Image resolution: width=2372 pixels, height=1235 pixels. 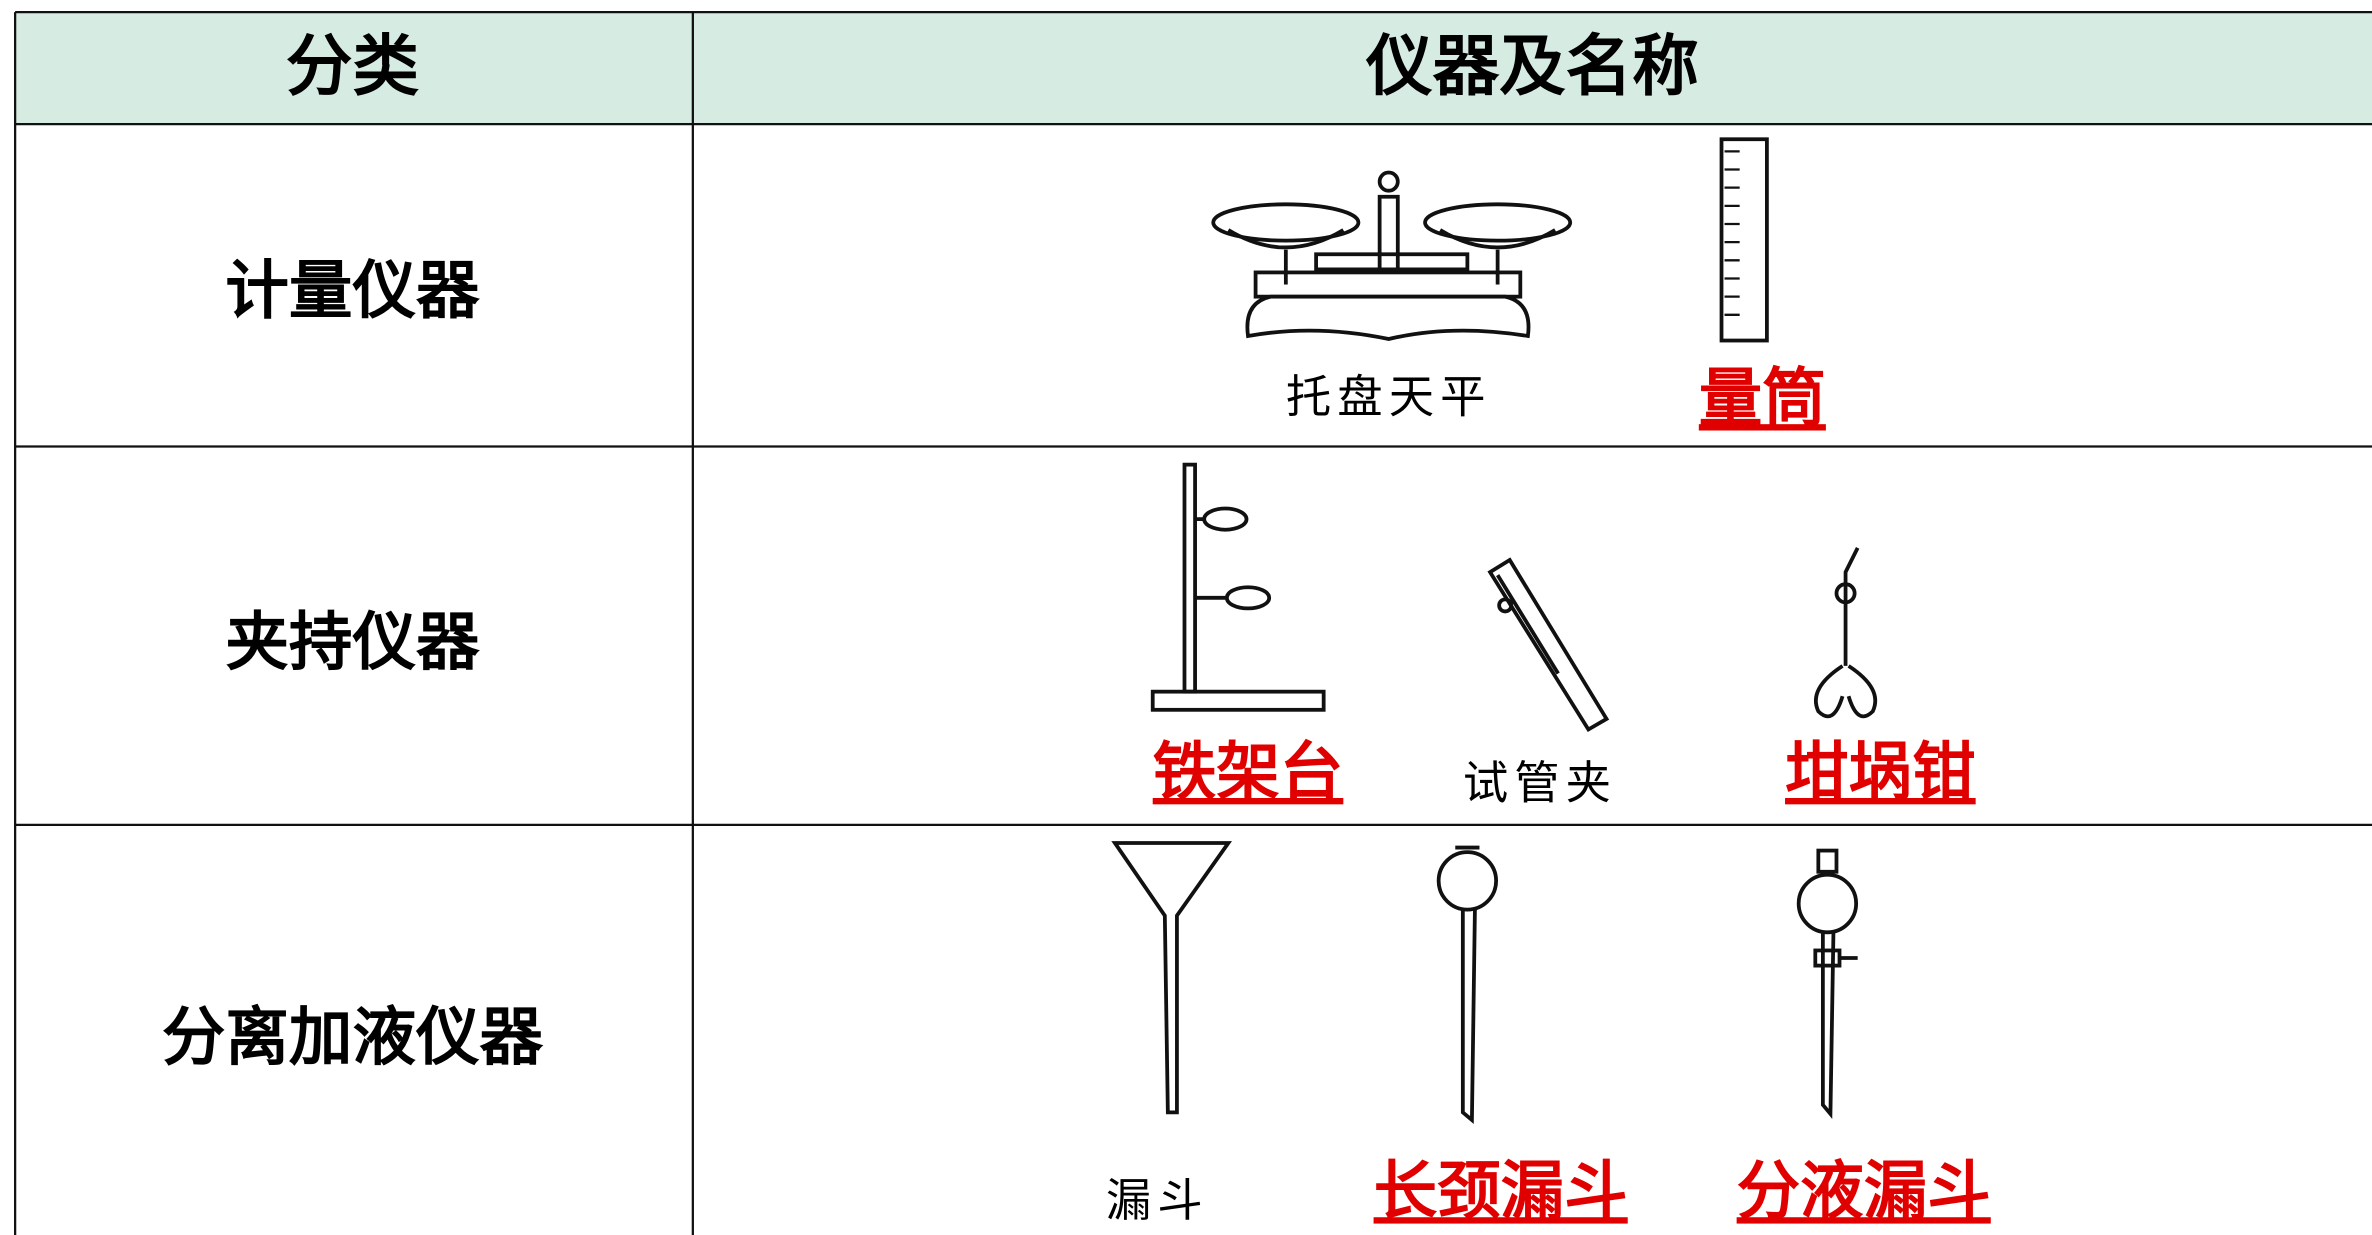 What do you see at coordinates (1540, 783) in the screenshot?
I see `item-label: 试管夹` at bounding box center [1540, 783].